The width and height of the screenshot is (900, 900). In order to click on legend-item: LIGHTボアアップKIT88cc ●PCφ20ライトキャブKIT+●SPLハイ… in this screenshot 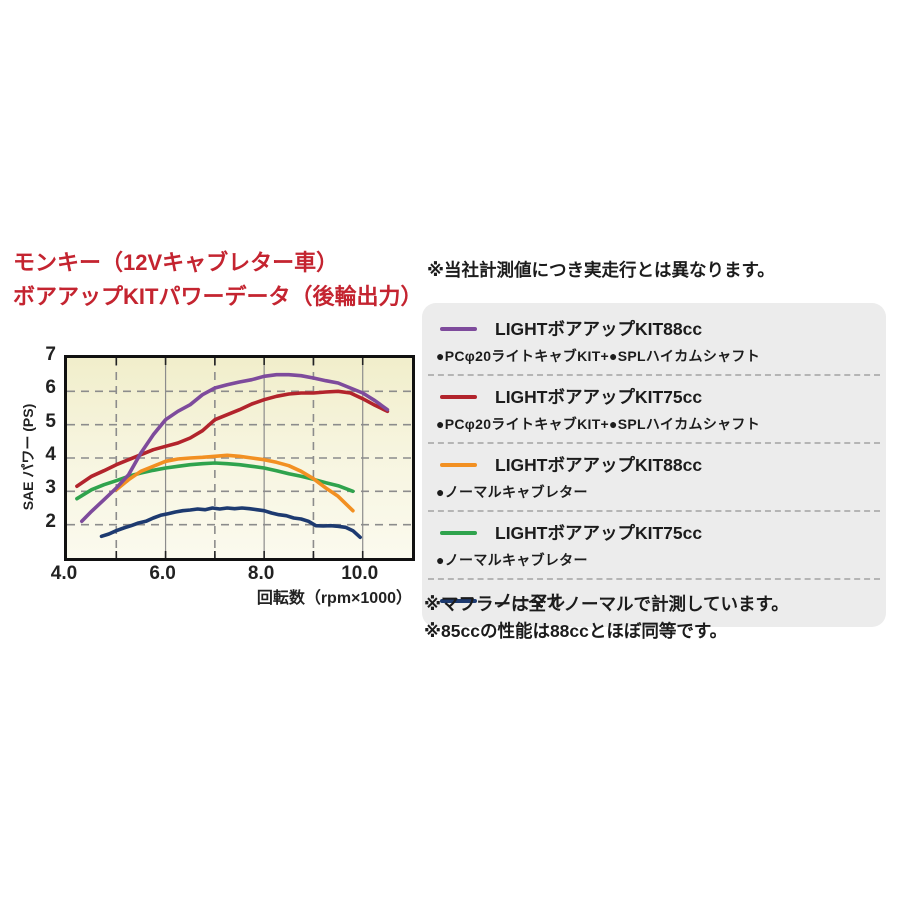, I will do `click(654, 342)`.